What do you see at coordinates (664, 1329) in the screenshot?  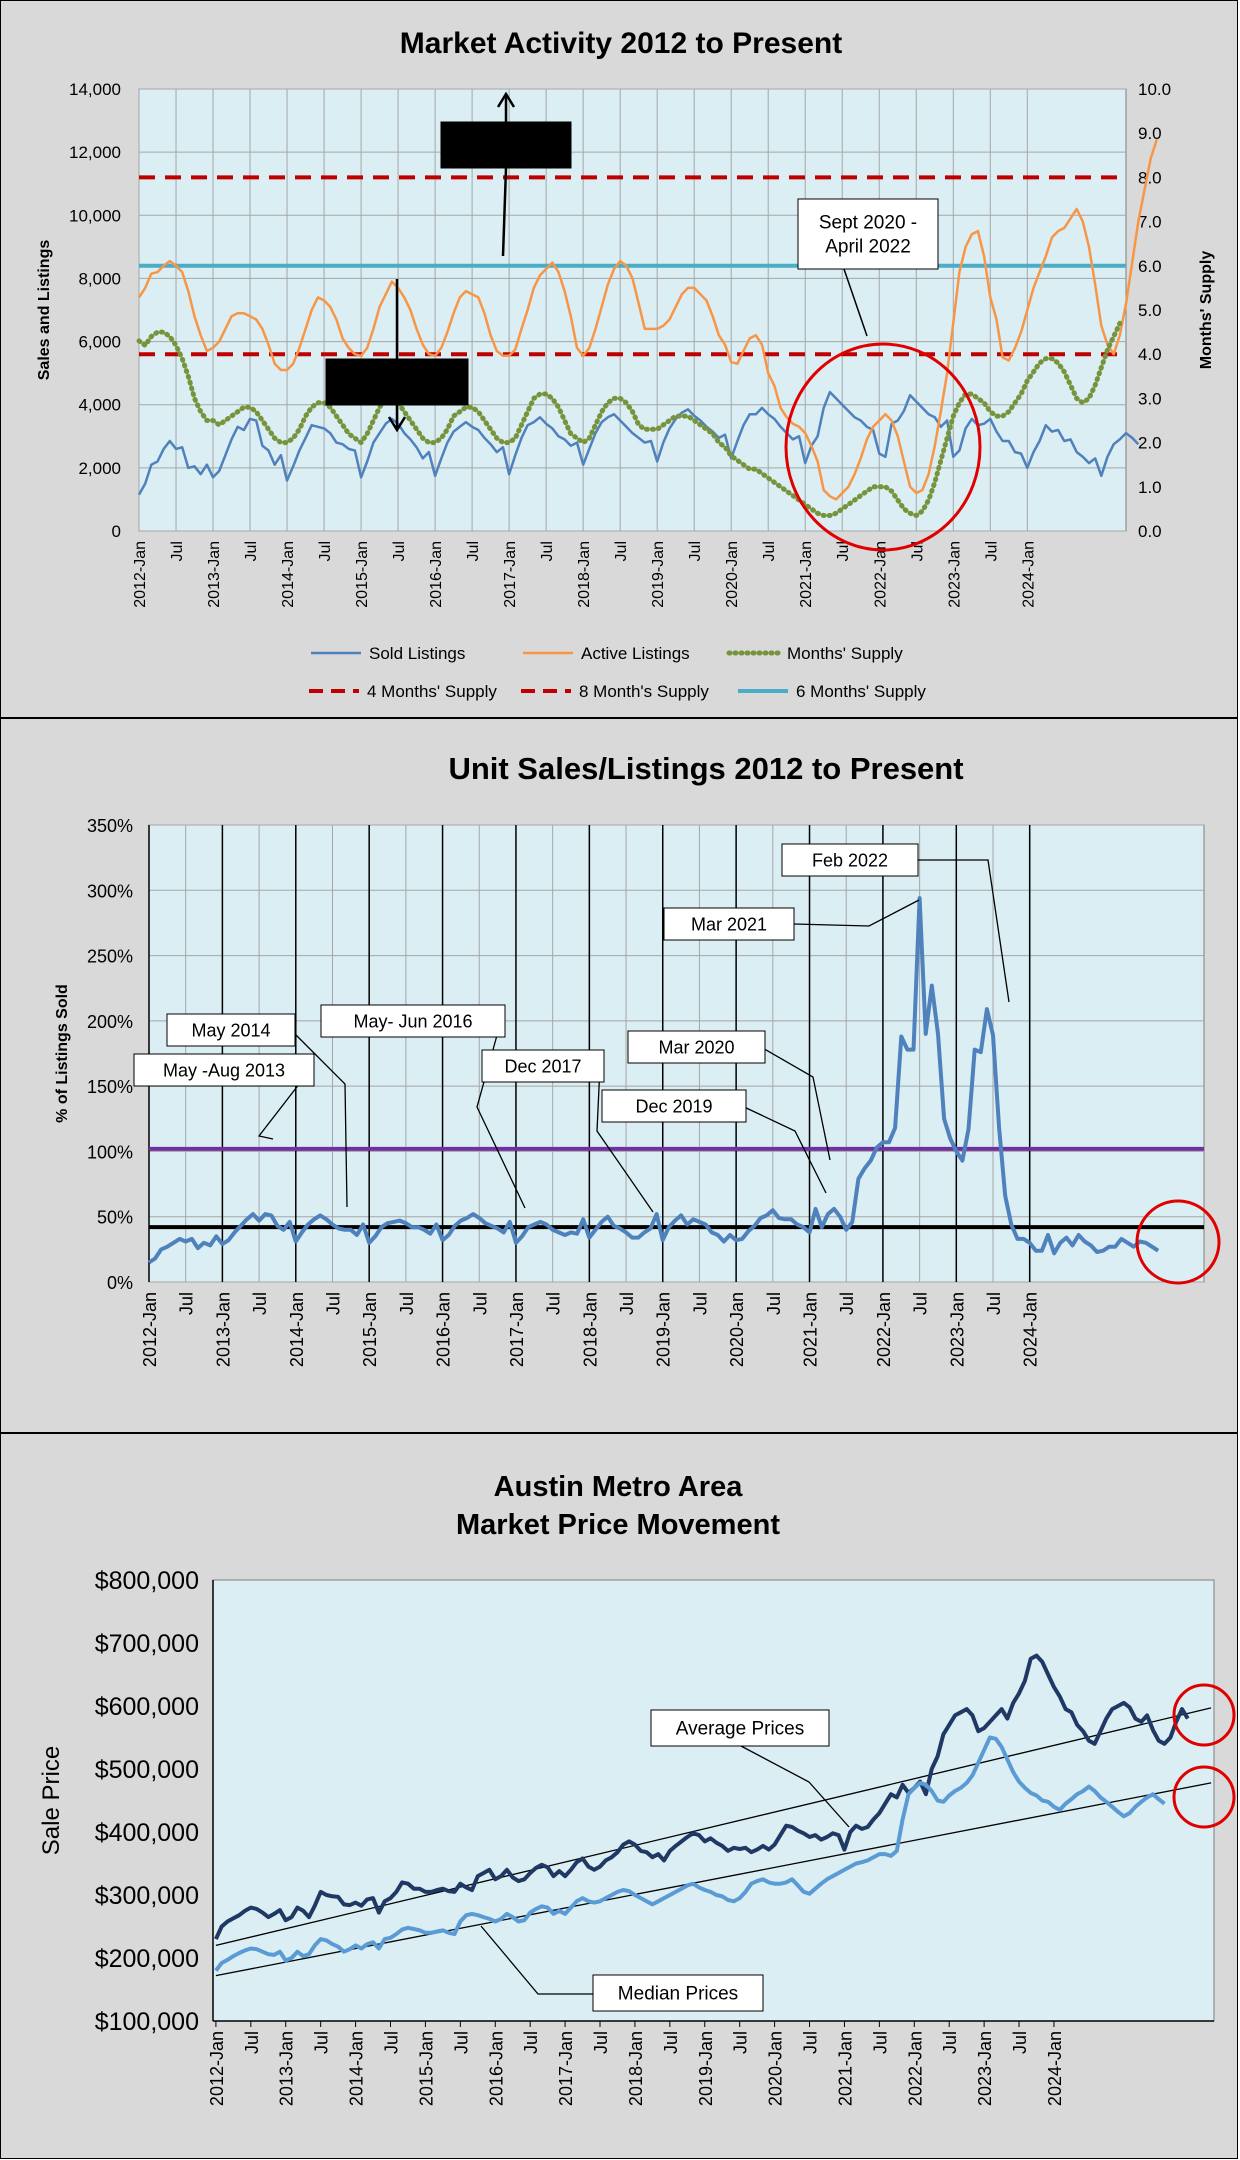 I see `x-tick-label: 2019-Jan` at bounding box center [664, 1329].